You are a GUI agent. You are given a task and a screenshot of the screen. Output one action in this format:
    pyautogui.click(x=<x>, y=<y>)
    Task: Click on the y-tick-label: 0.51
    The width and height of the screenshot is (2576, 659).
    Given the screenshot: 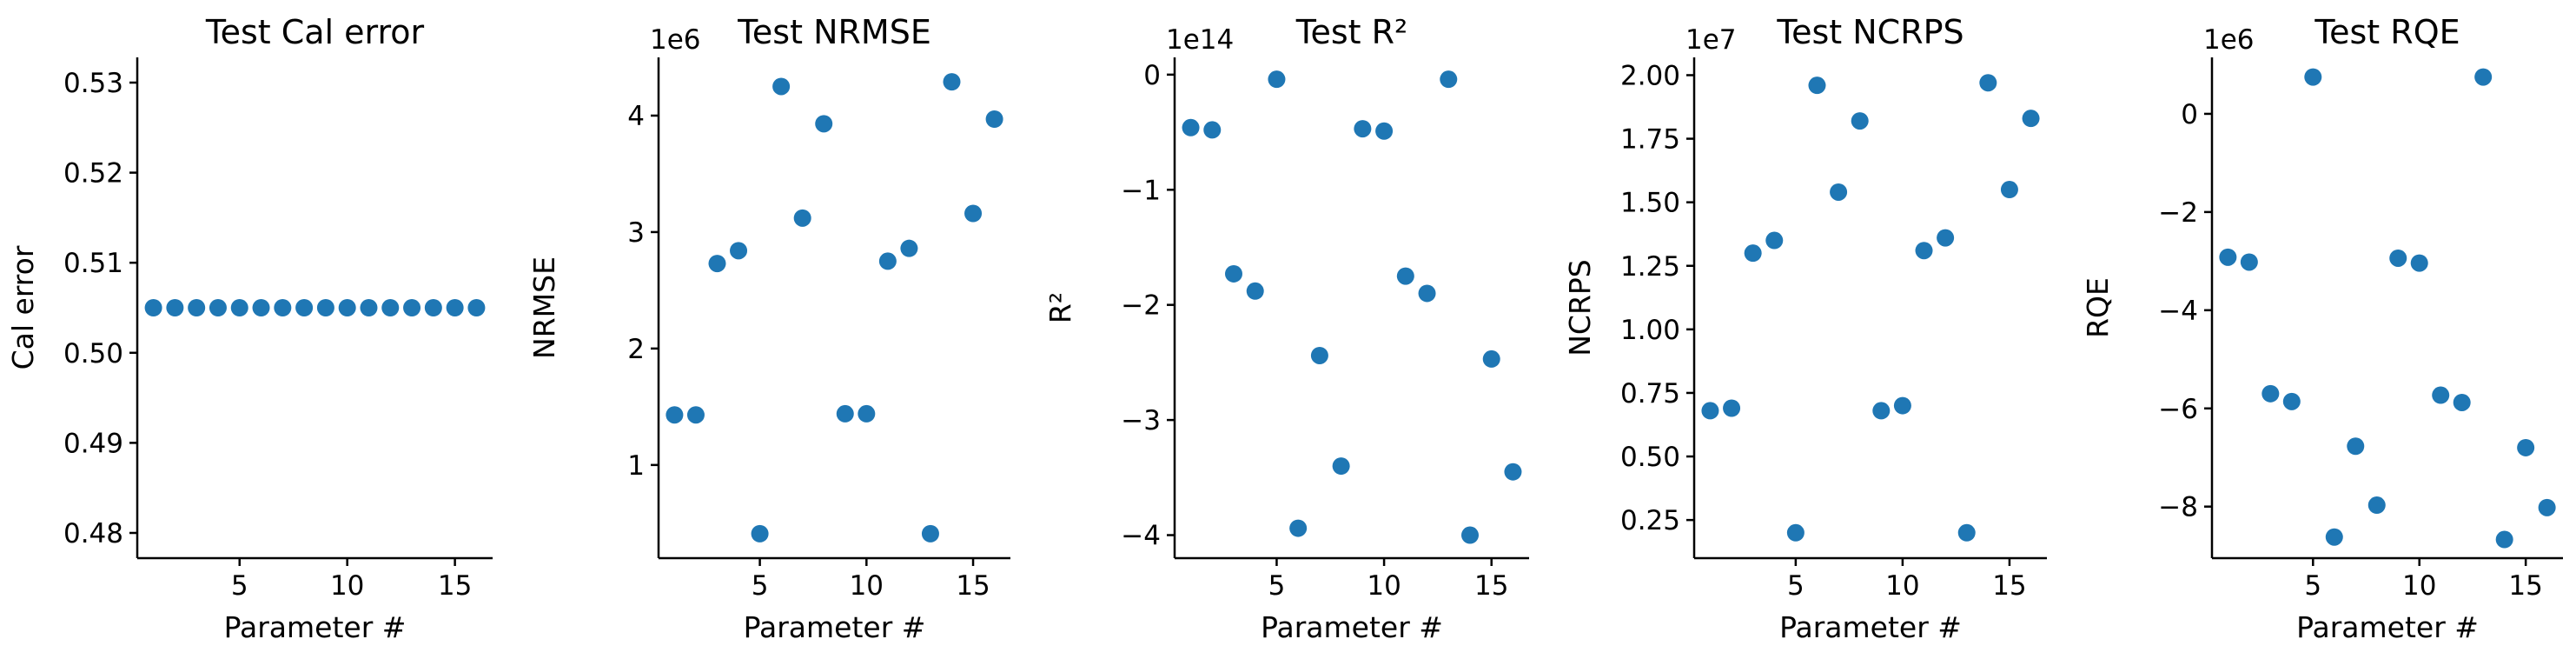 What is the action you would take?
    pyautogui.click(x=93, y=263)
    